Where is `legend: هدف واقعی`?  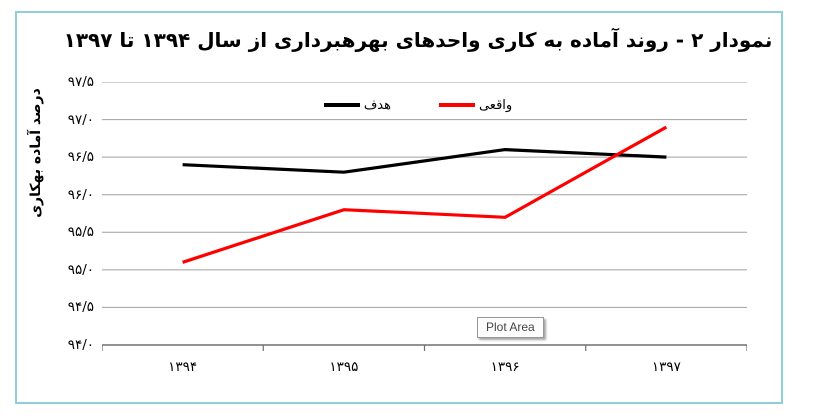 legend: هدف واقعی is located at coordinates (418, 105).